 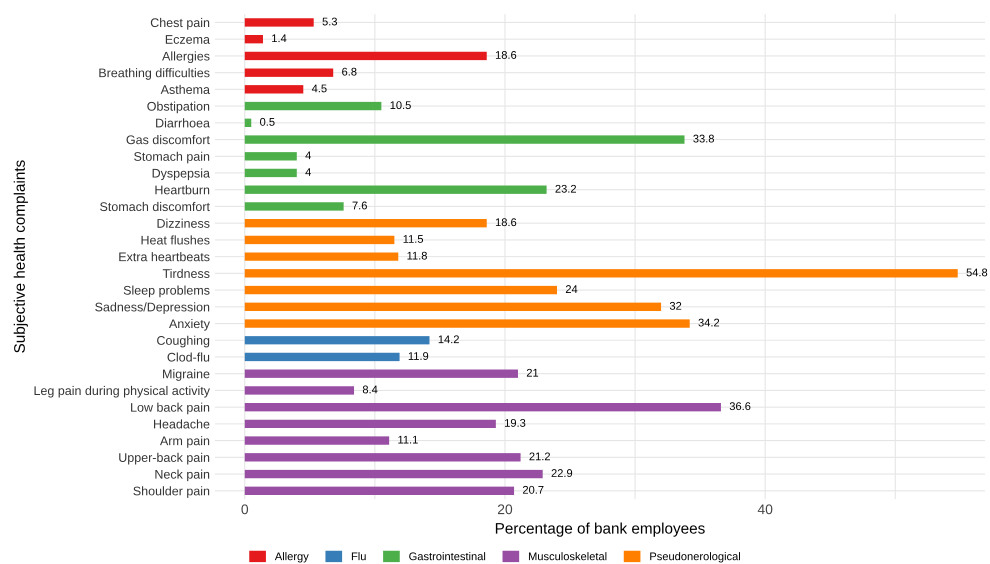 What do you see at coordinates (319, 88) in the screenshot?
I see `data-label: 4.5` at bounding box center [319, 88].